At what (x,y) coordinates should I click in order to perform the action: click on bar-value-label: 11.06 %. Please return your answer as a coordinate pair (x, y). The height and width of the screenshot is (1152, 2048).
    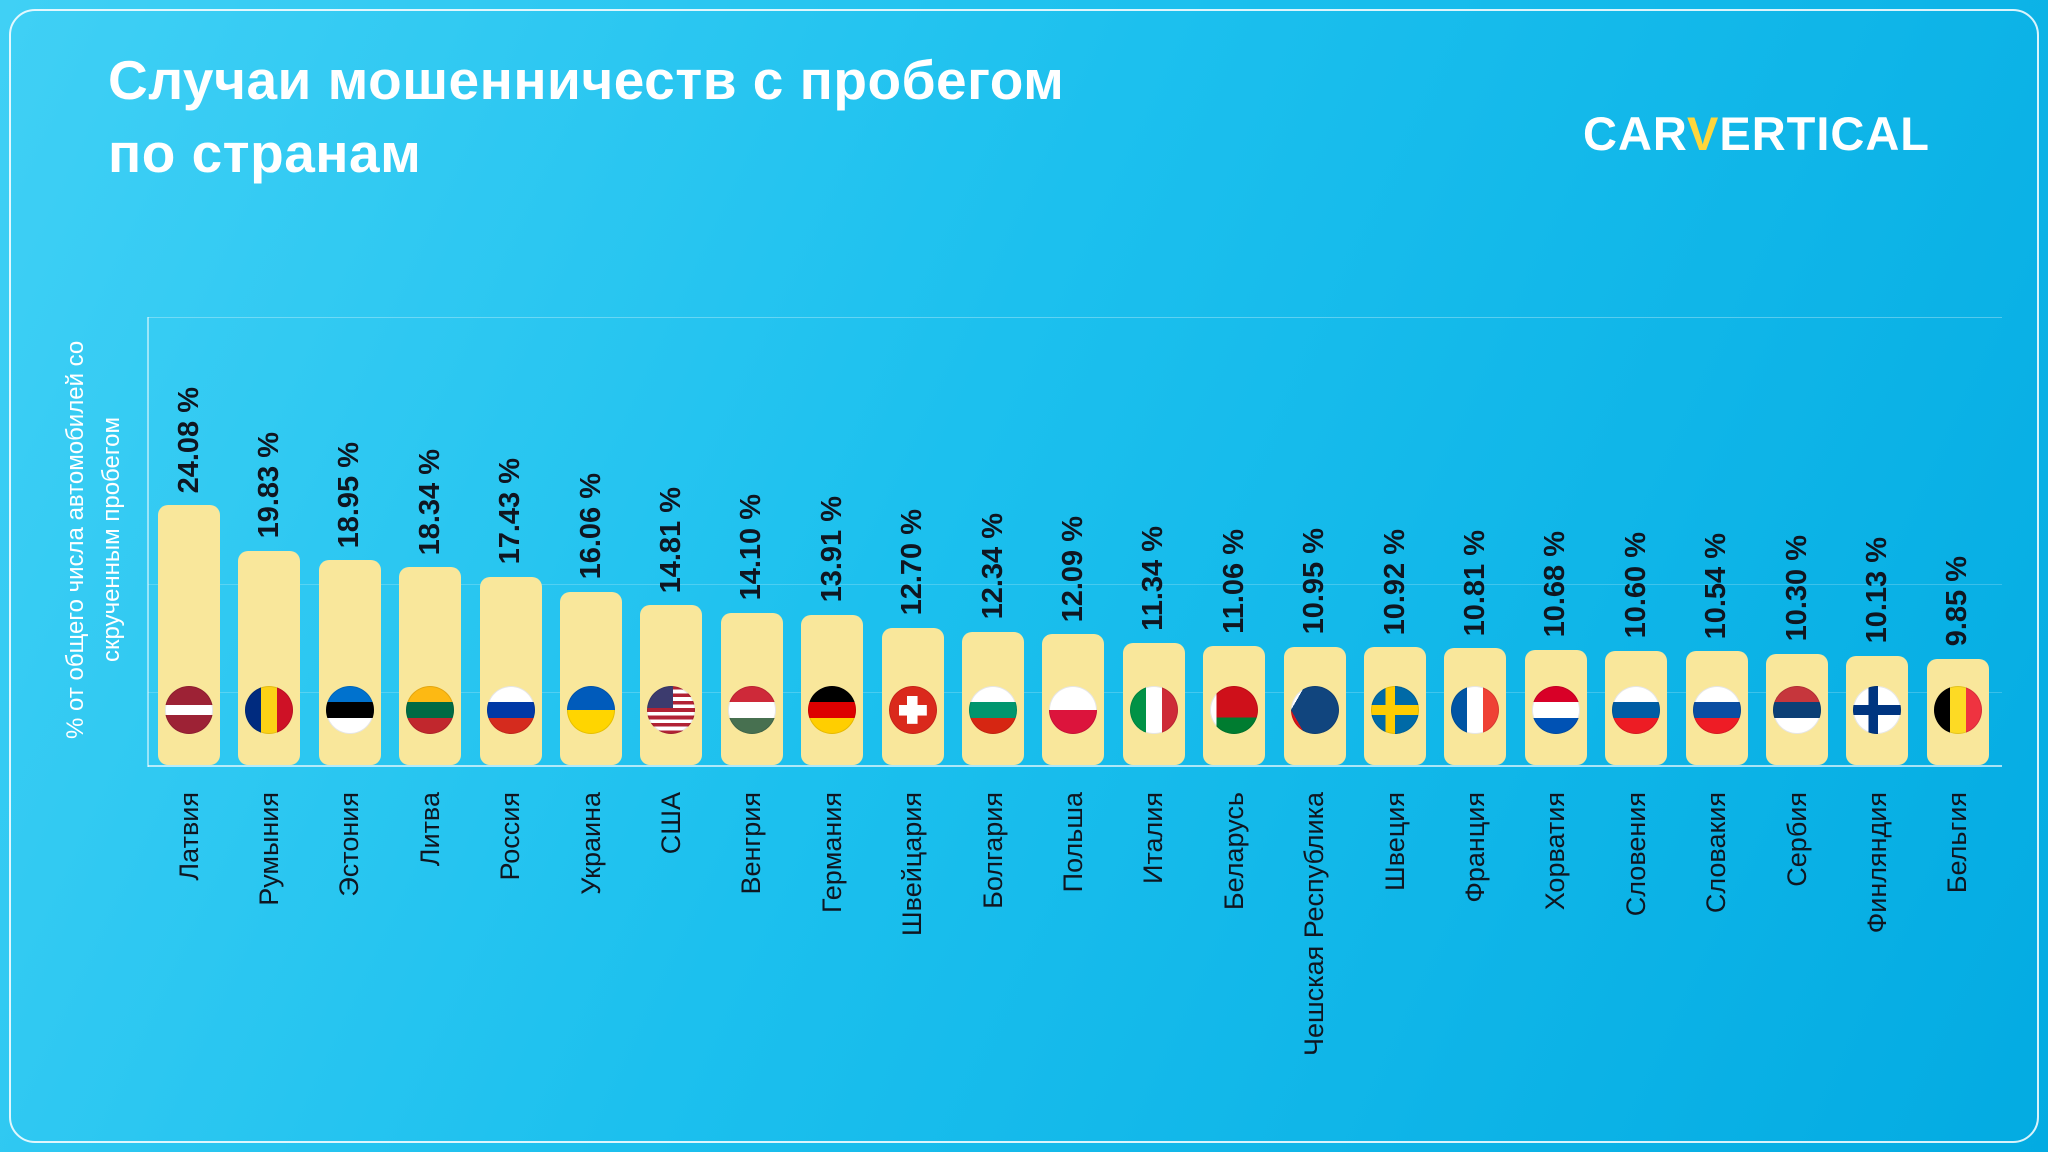
    Looking at the image, I should click on (1234, 581).